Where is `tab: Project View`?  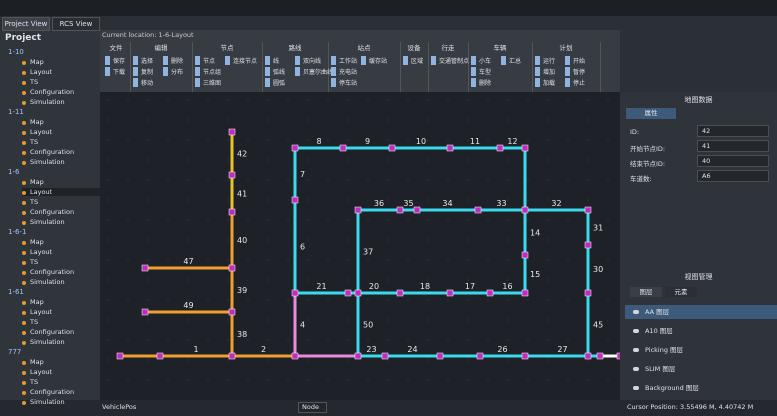
tab: Project View is located at coordinates (26, 24).